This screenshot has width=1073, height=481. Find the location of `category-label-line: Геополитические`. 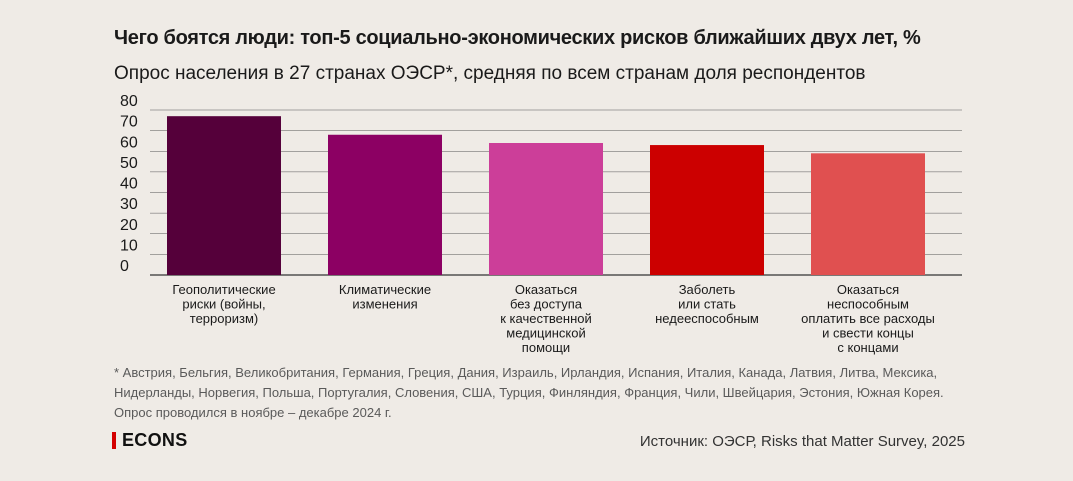

category-label-line: Геополитические is located at coordinates (223, 289).